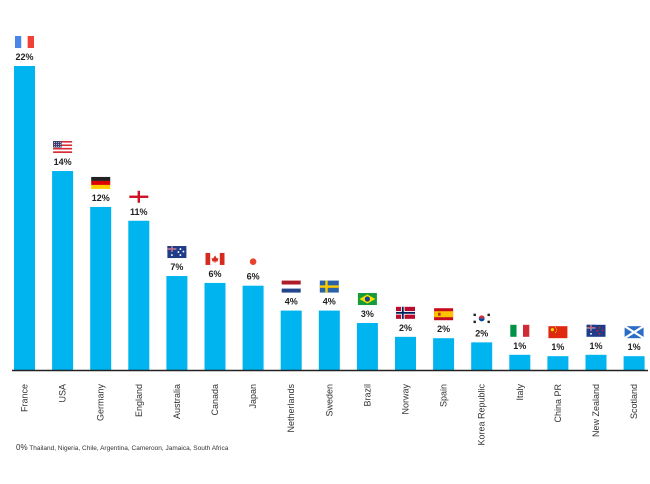  What do you see at coordinates (481, 333) in the screenshot?
I see `value-label-korea-republic: 2%` at bounding box center [481, 333].